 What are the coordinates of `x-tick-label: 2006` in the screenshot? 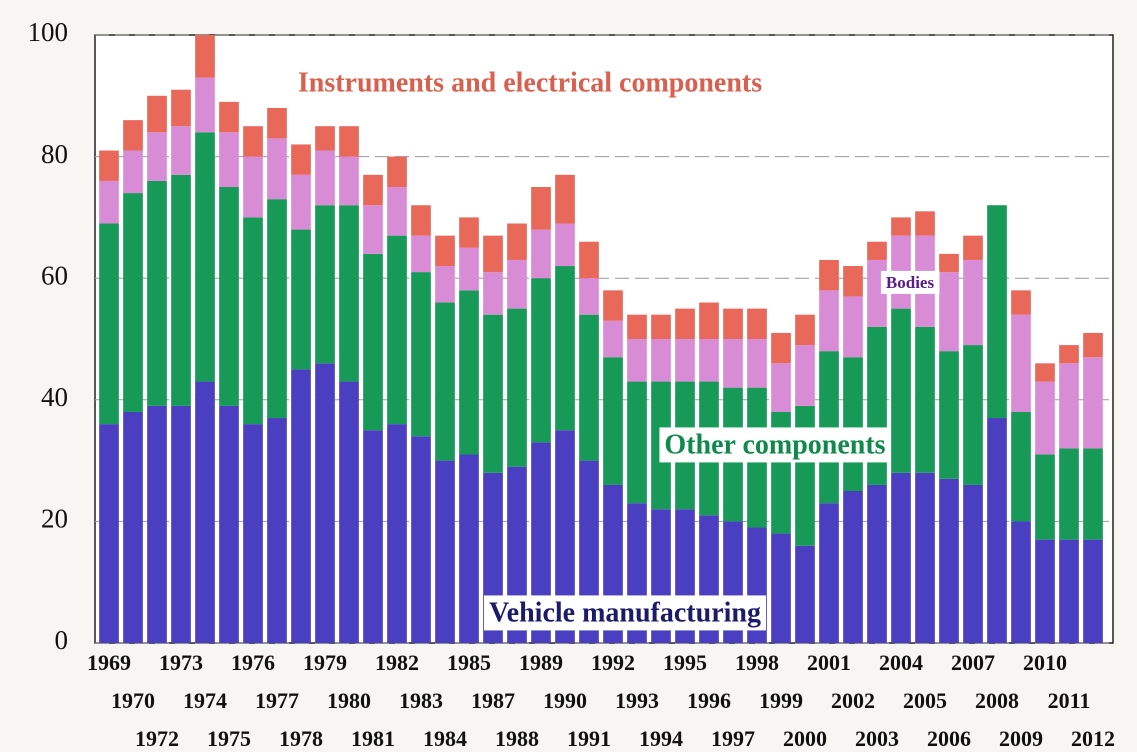 It's located at (949, 738).